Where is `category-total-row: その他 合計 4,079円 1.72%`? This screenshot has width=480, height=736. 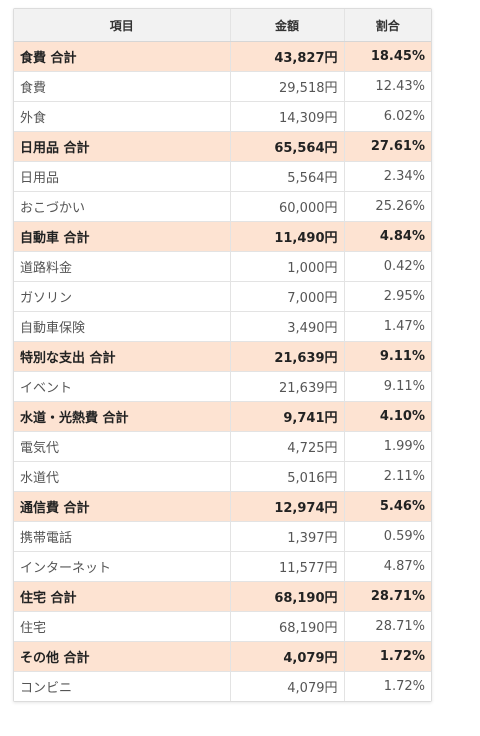
category-total-row: その他 合計 4,079円 1.72% is located at coordinates (222, 656).